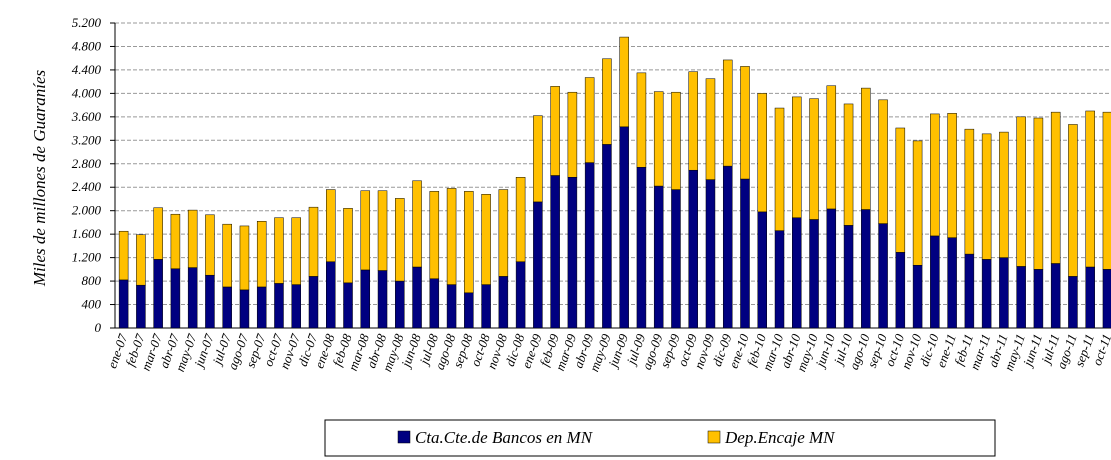 The height and width of the screenshot is (460, 1111). I want to click on y-tick-label: 800, so click(92, 280).